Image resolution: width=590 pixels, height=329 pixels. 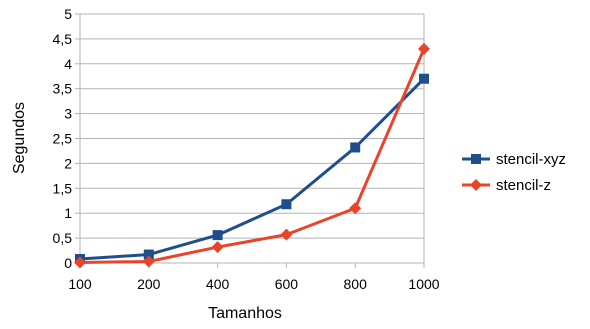 What do you see at coordinates (68, 14) in the screenshot?
I see `y-tick-label: 5` at bounding box center [68, 14].